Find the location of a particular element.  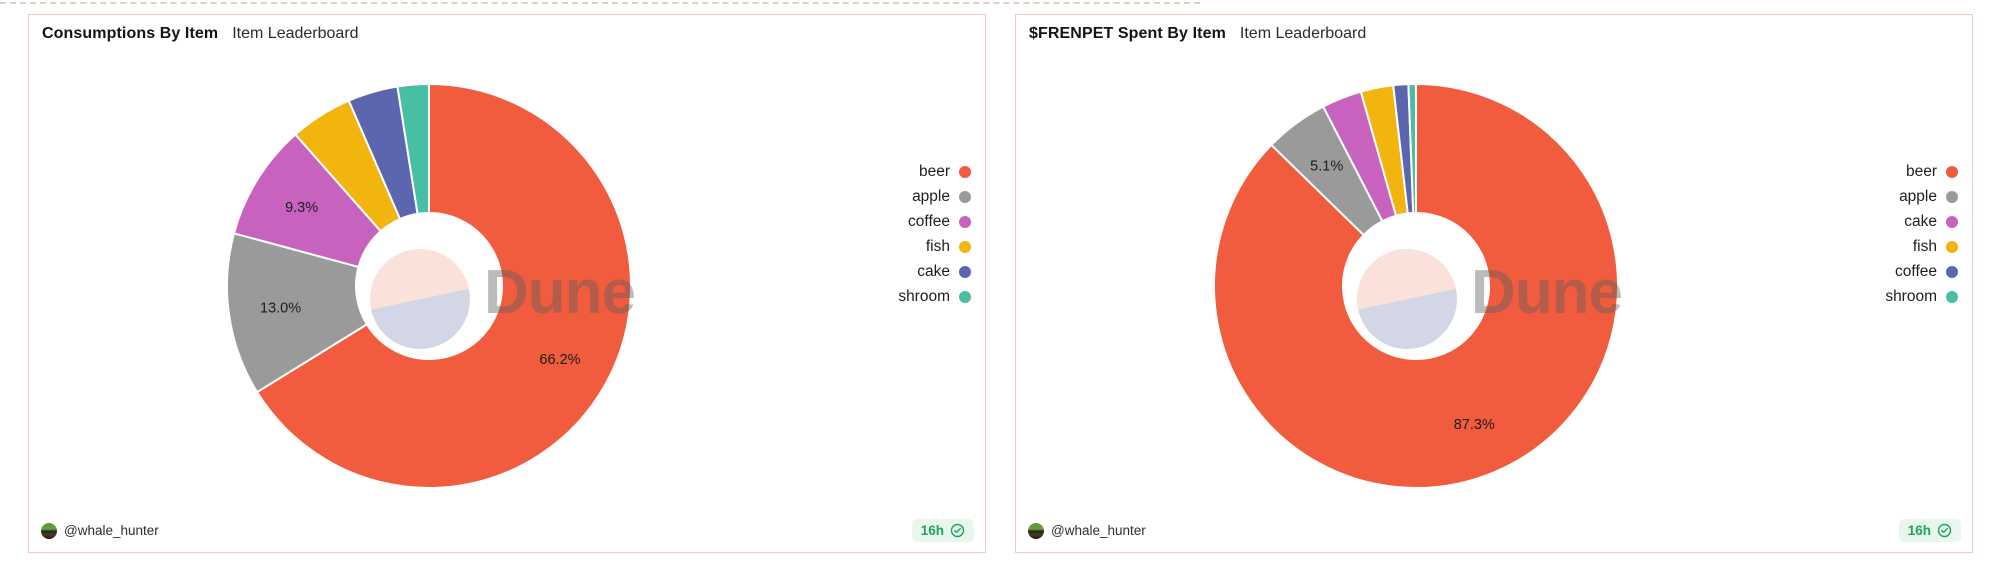

slice-percent-label: 87.3% is located at coordinates (1474, 425).